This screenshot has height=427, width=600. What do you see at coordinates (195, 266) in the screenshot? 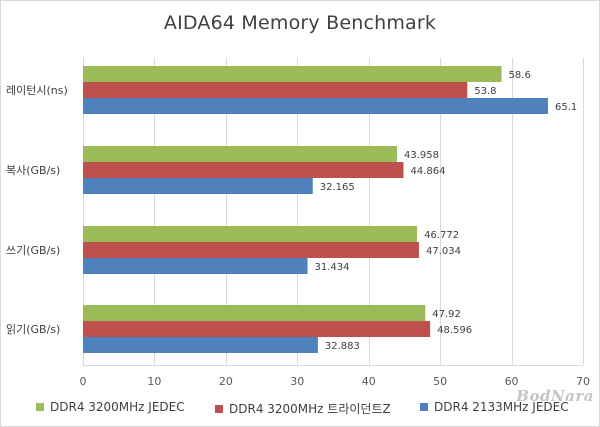
I see `bar-series2-cat2` at bounding box center [195, 266].